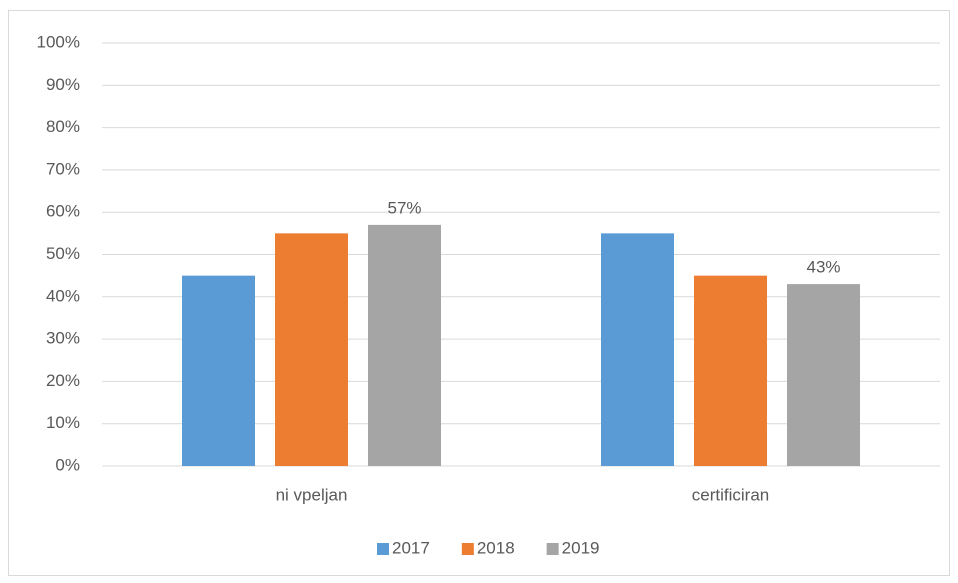  I want to click on y-tick-label: 50%, so click(63, 253).